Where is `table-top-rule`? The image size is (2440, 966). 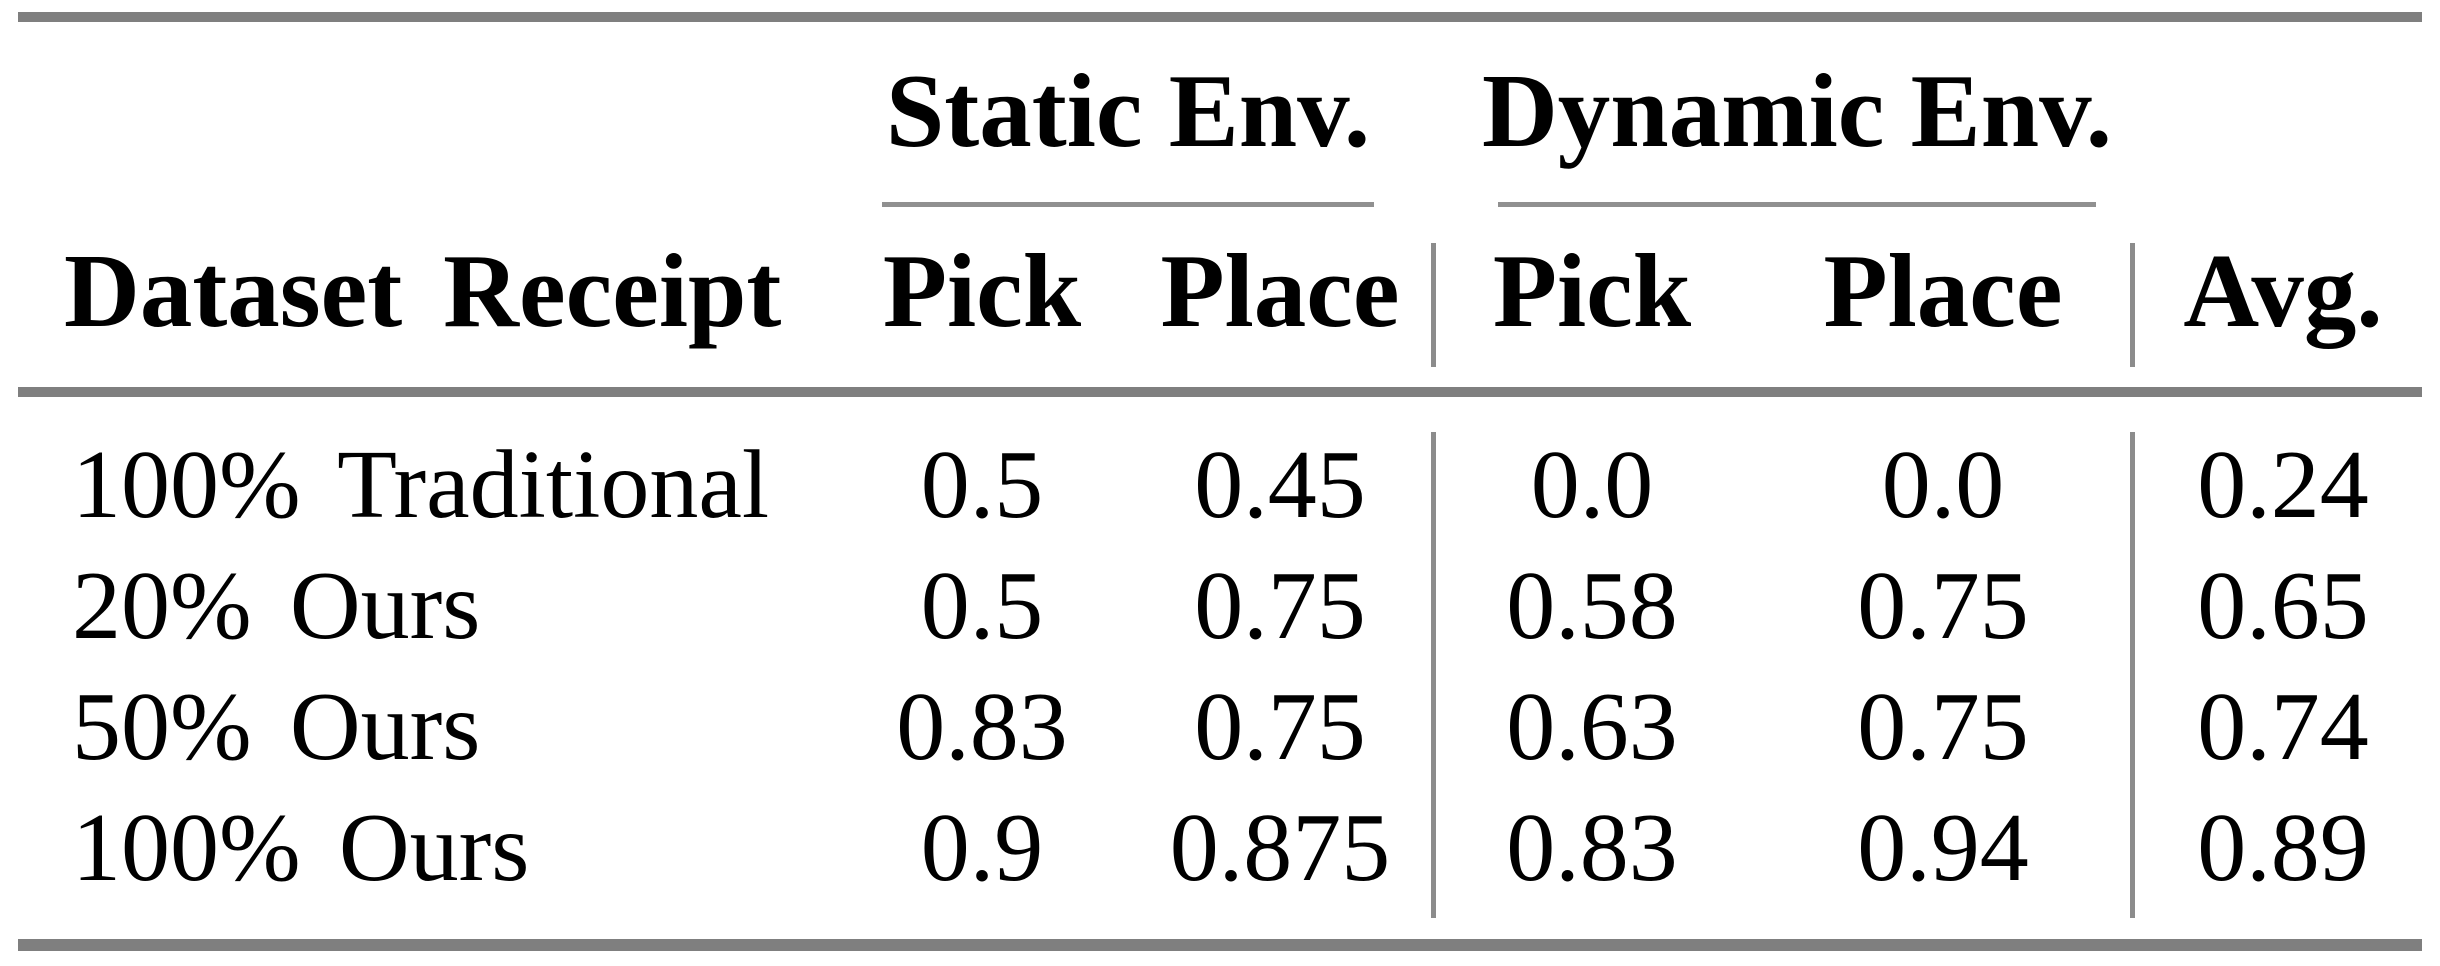 table-top-rule is located at coordinates (1220, 17).